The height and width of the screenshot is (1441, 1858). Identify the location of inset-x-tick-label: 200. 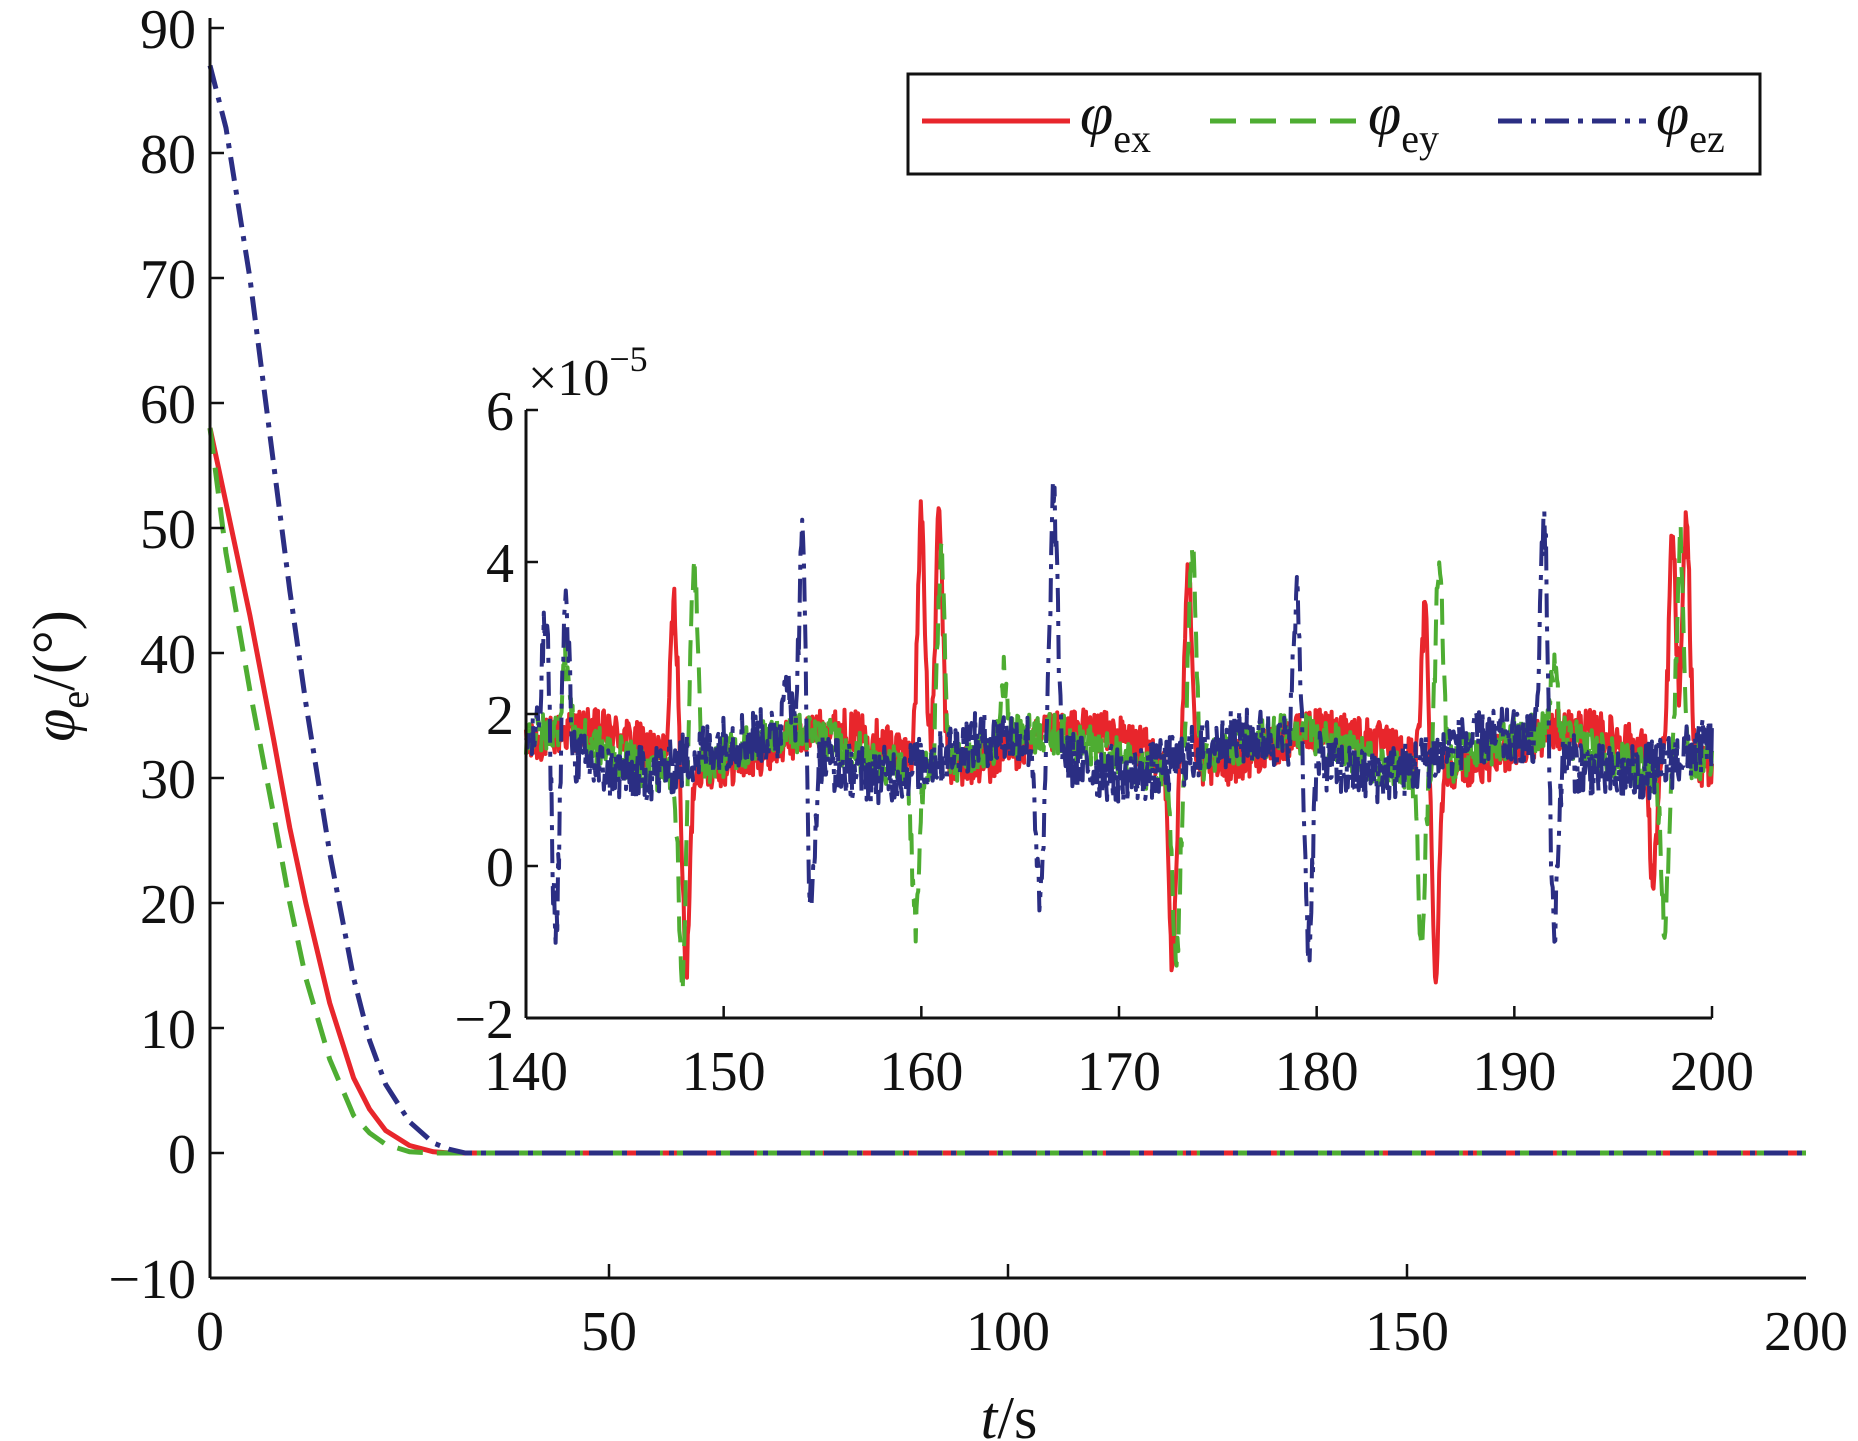
(1712, 1072).